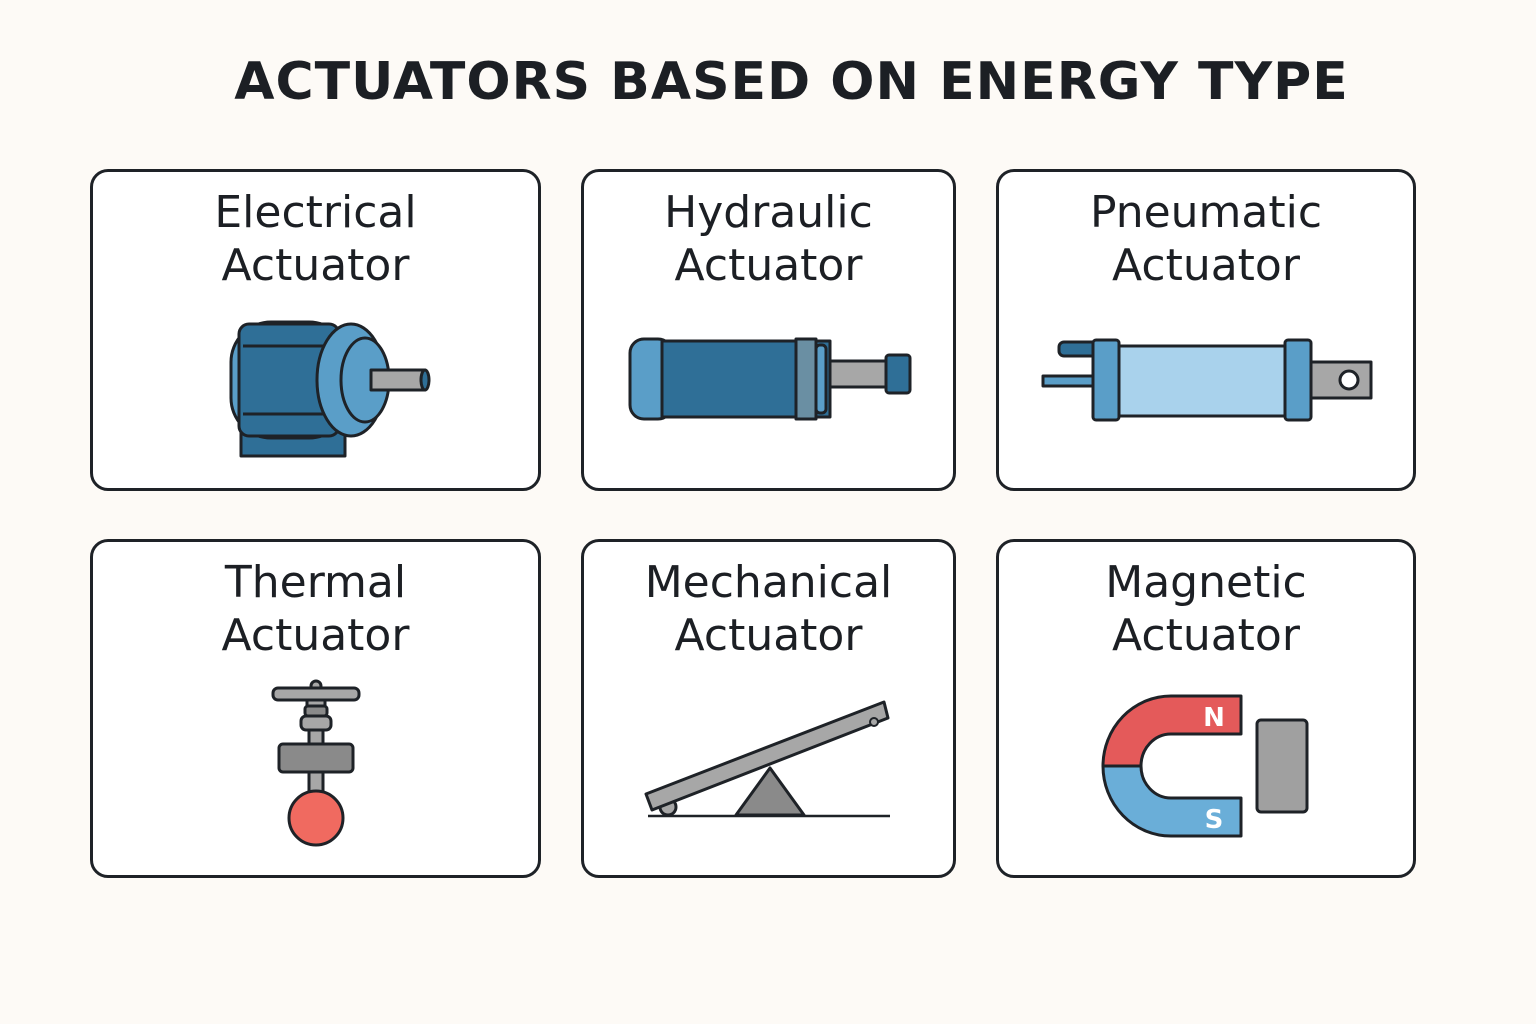  Describe the element at coordinates (315, 239) in the screenshot. I see `card-label-electrical: Electrical Actuator` at that location.